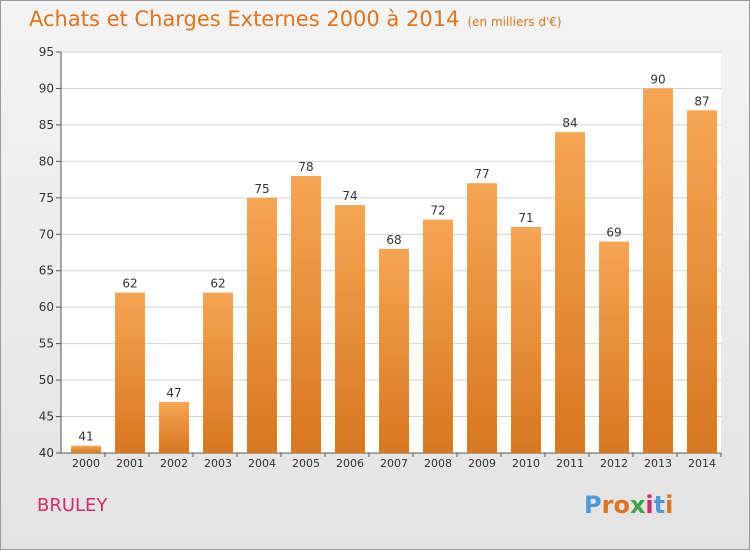 The image size is (750, 550). I want to click on y-tick-label: 90, so click(46, 88).